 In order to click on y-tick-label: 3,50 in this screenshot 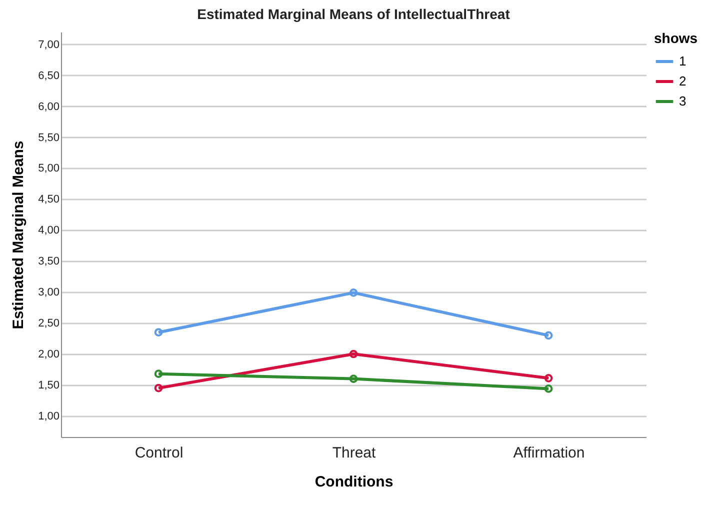, I will do `click(49, 262)`.